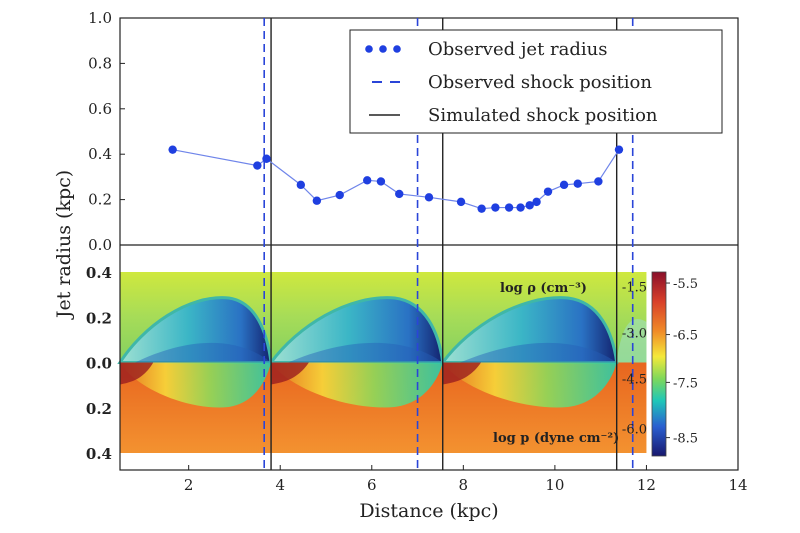  Describe the element at coordinates (685, 284) in the screenshot. I see `colorbar-pressure-tick: -5.5` at that location.